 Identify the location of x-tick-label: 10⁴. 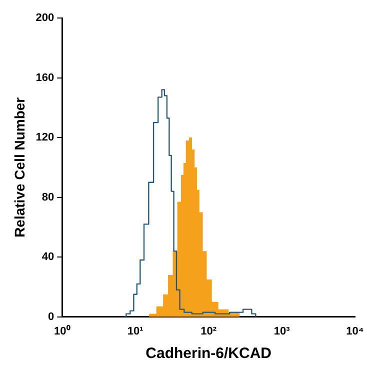
(355, 331).